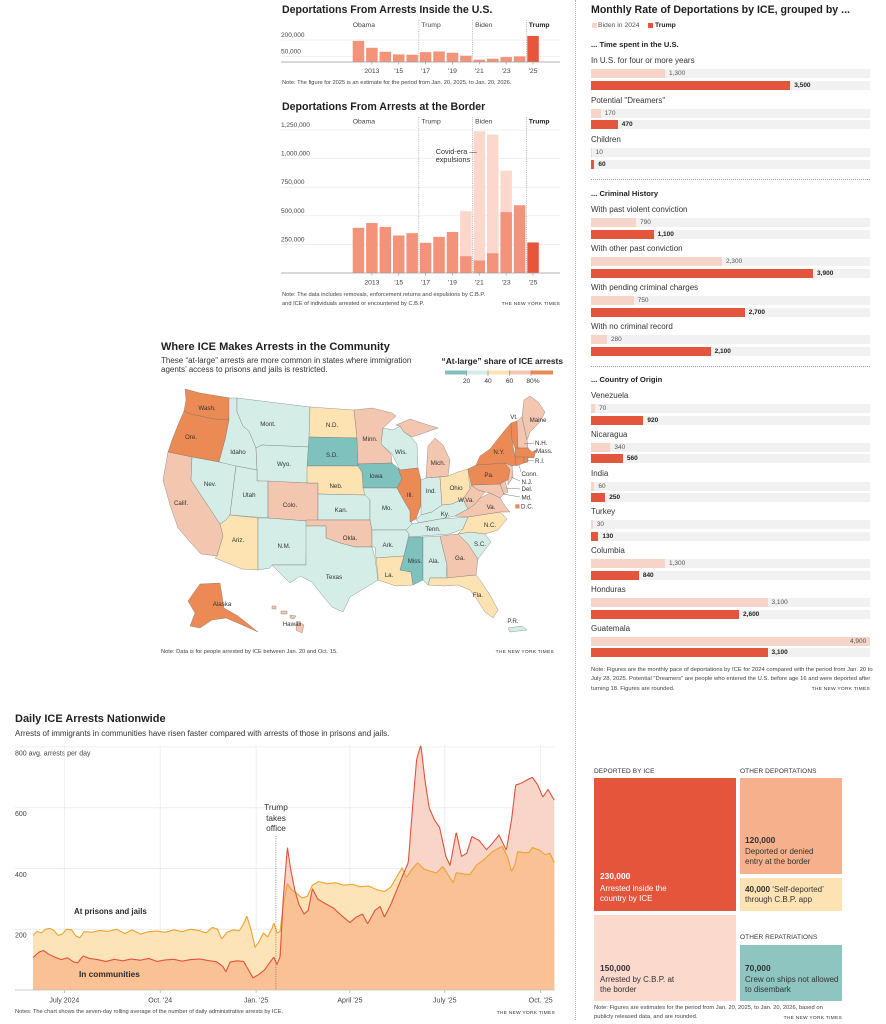 The image size is (886, 1024). What do you see at coordinates (399, 448) in the screenshot?
I see `state-wi` at bounding box center [399, 448].